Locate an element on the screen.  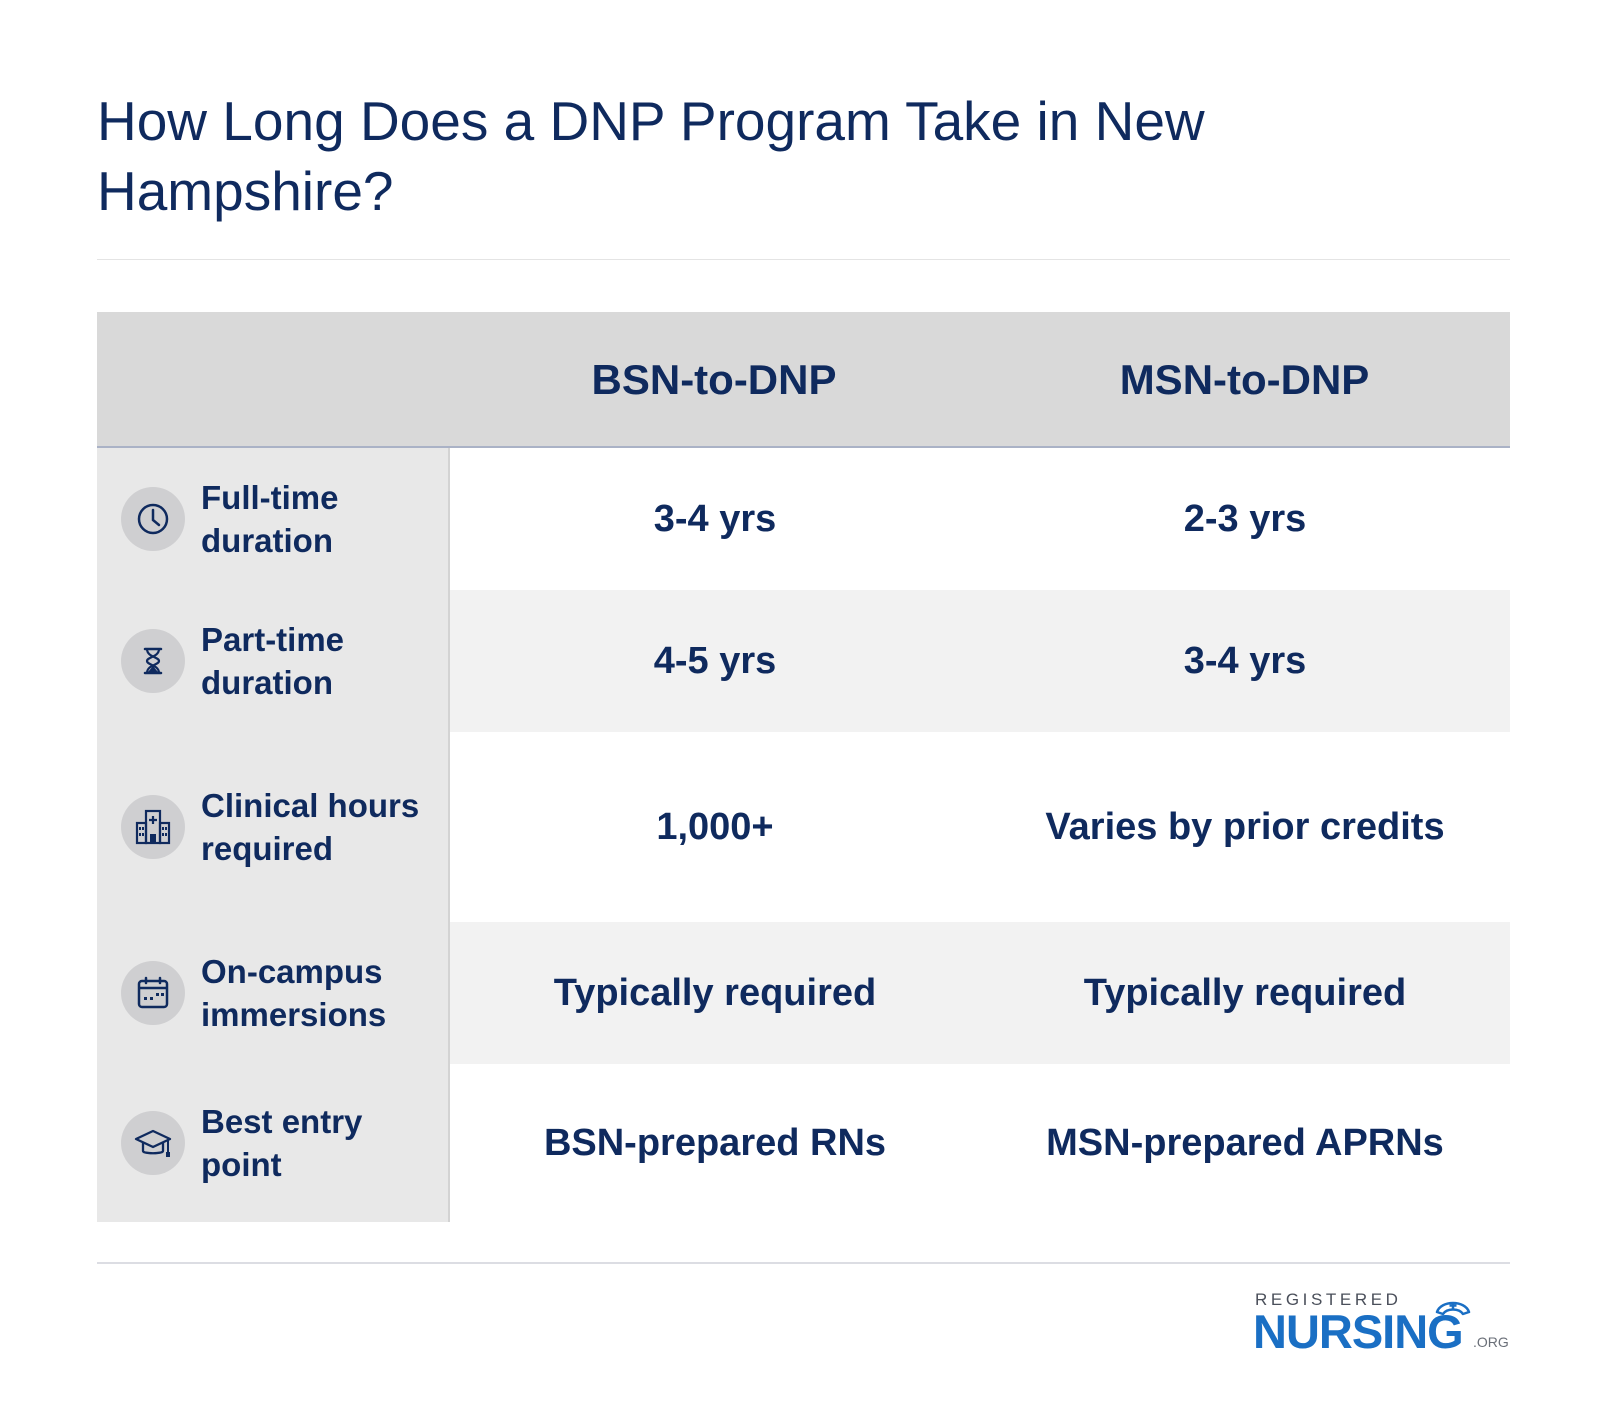
table-header: BSN-to-DNP MSN-to-DNP is located at coordinates (803, 380).